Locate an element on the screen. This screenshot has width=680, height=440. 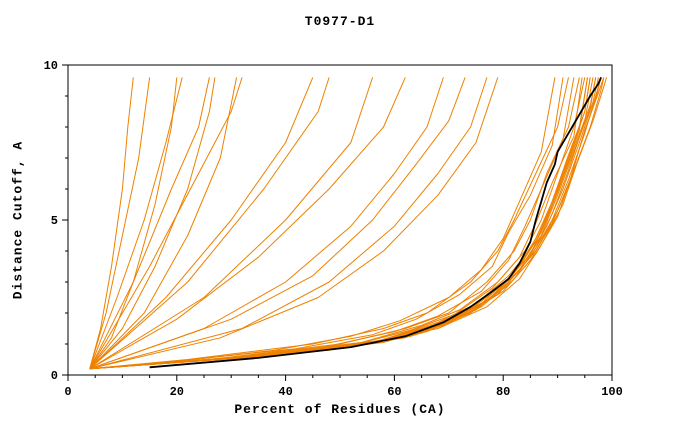
x-tick-label: 20 is located at coordinates (177, 392).